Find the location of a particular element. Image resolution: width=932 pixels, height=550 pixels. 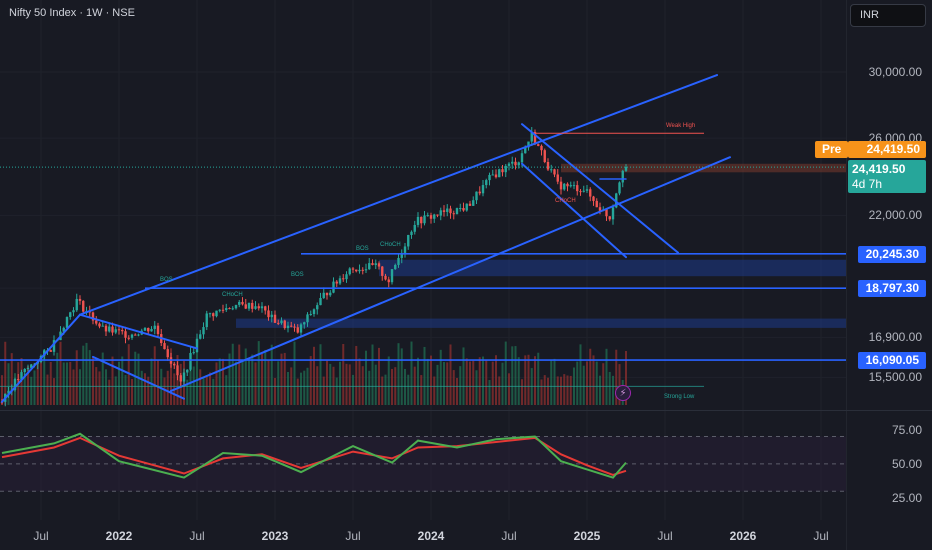

time-tick-label: 2025 is located at coordinates (587, 536).